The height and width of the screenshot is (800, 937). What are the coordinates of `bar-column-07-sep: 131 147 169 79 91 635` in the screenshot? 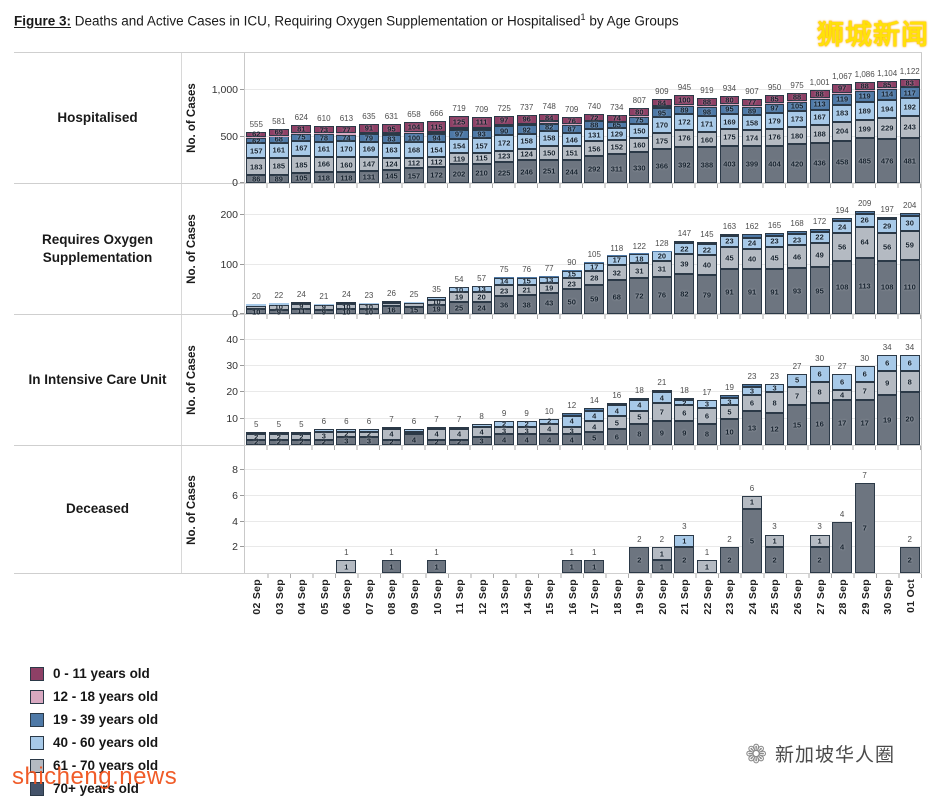 It's located at (369, 118).